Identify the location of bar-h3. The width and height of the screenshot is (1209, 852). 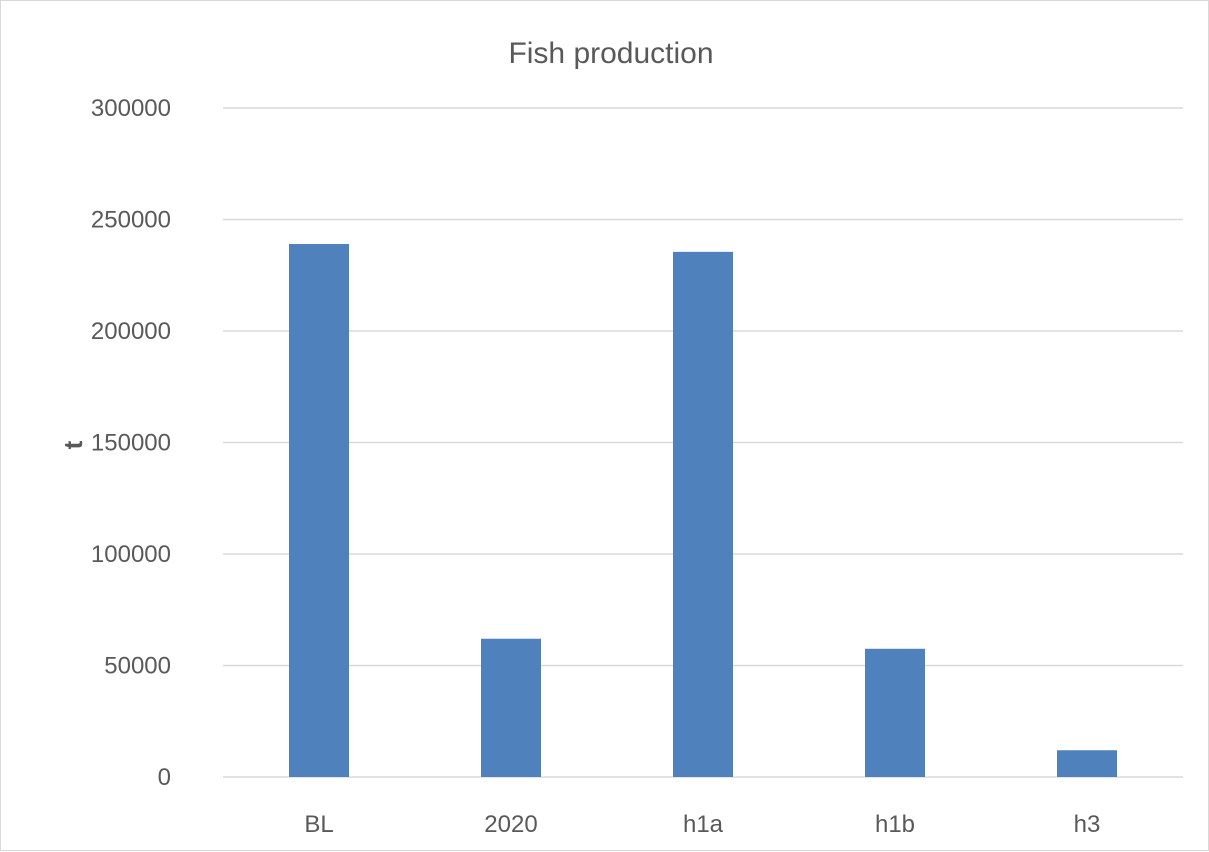
(1087, 763).